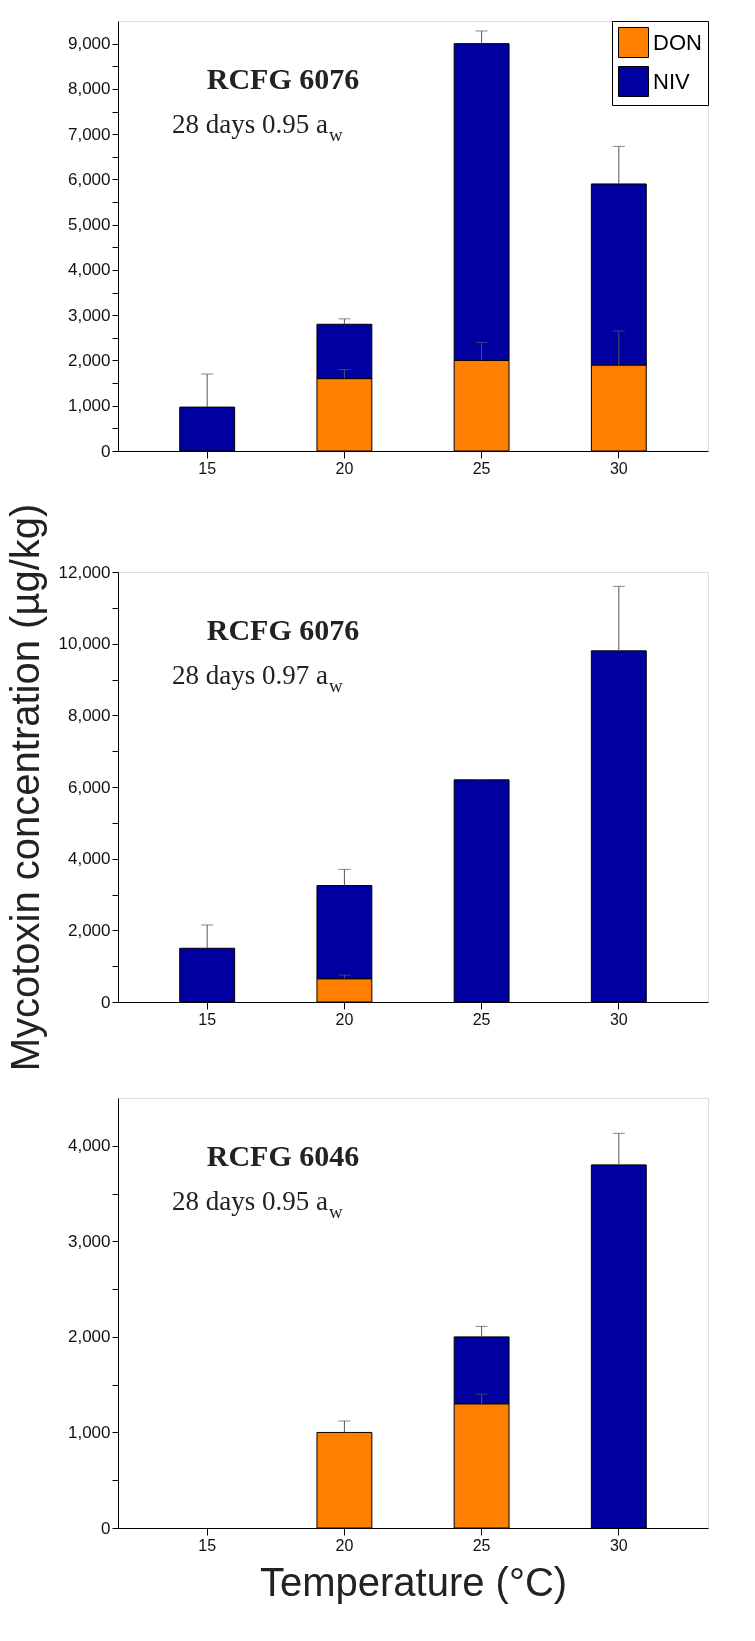 The height and width of the screenshot is (1641, 755). What do you see at coordinates (84, 644) in the screenshot?
I see `y-tick-label: 10,000` at bounding box center [84, 644].